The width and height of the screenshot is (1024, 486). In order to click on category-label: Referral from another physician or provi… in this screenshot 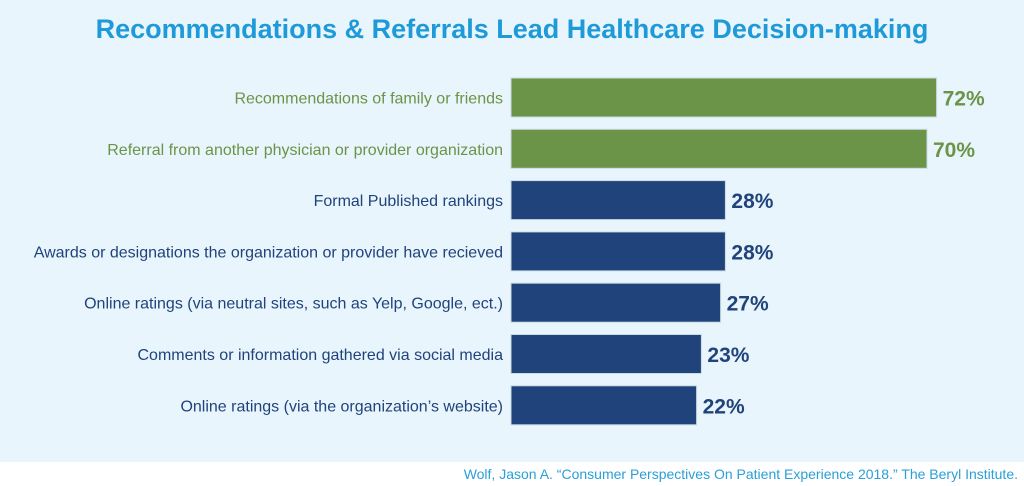, I will do `click(305, 150)`.